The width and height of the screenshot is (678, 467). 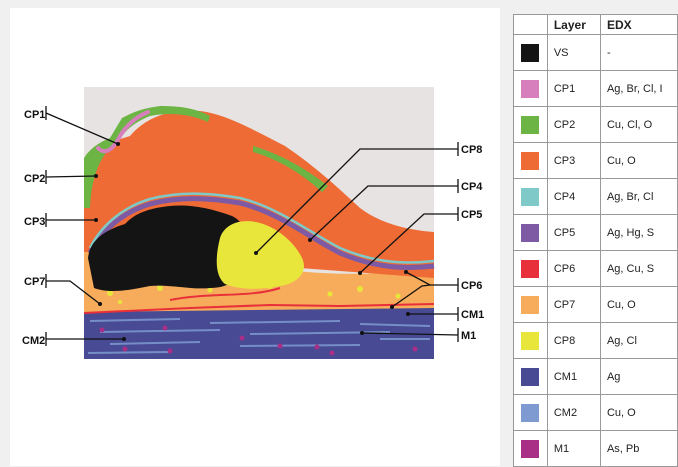 I want to click on legend-layer-name: M1, so click(x=573, y=448).